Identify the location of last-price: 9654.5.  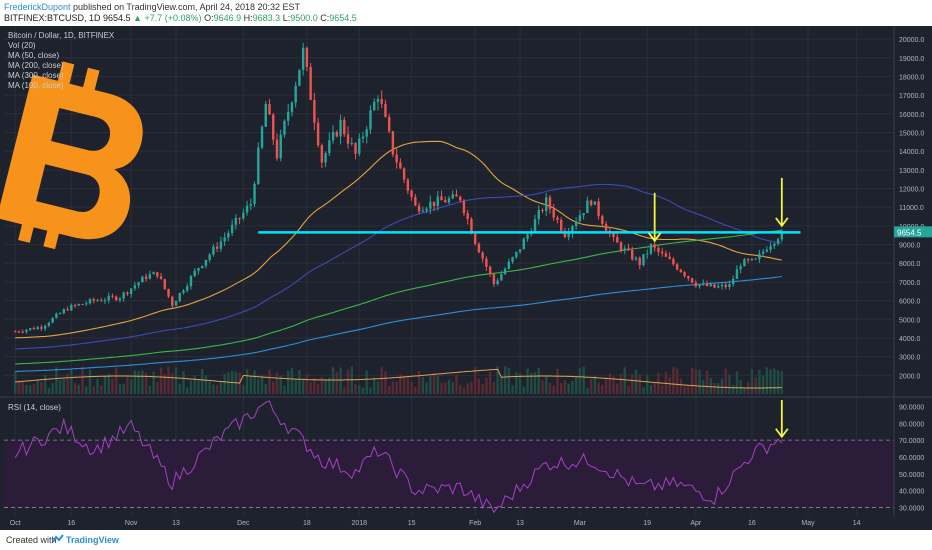
(117, 18).